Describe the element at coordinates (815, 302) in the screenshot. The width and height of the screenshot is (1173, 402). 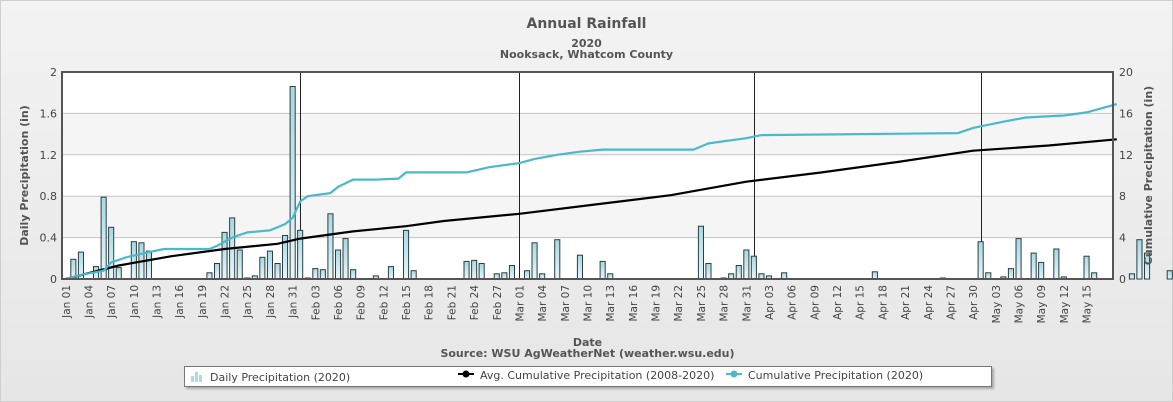
I see `x-tick-label: Apr 09` at that location.